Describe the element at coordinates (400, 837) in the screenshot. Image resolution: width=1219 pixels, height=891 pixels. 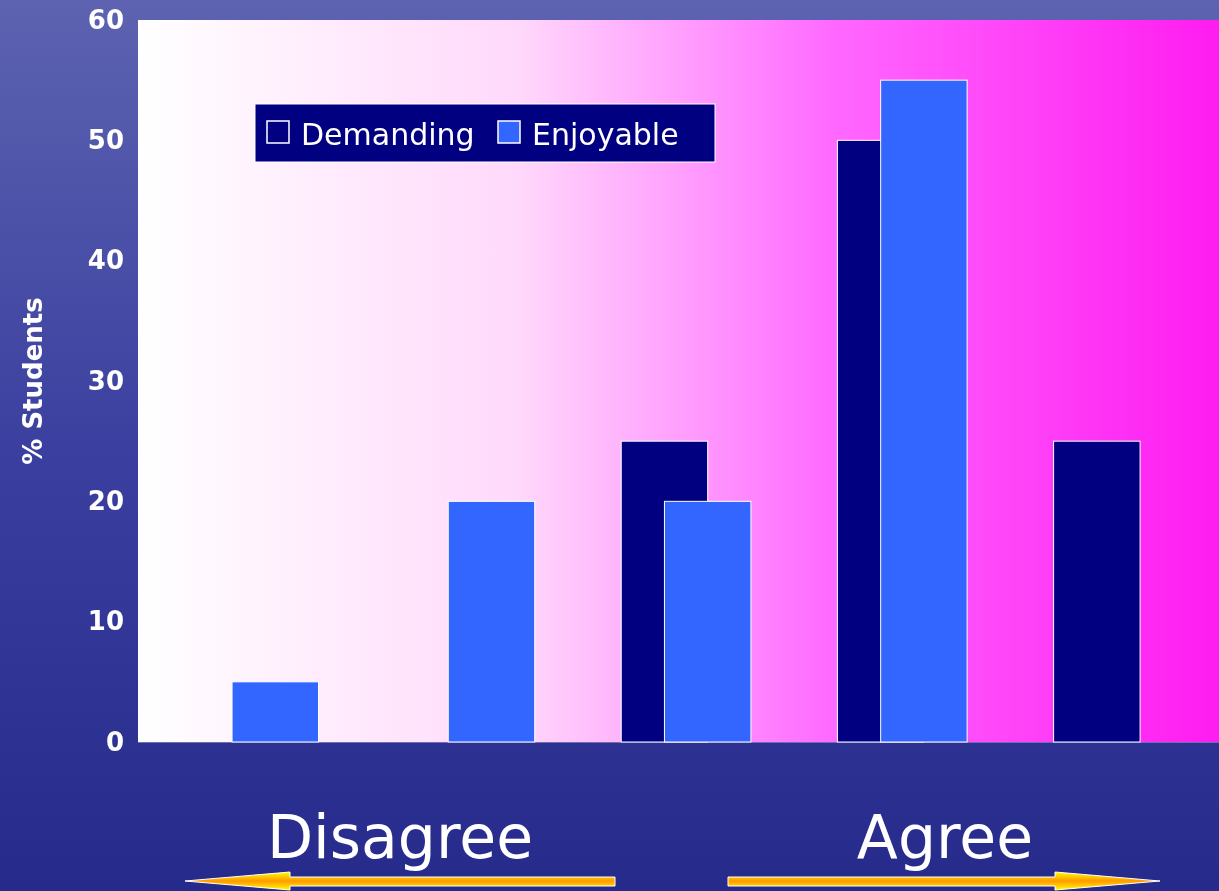
I see `text: Disagree` at that location.